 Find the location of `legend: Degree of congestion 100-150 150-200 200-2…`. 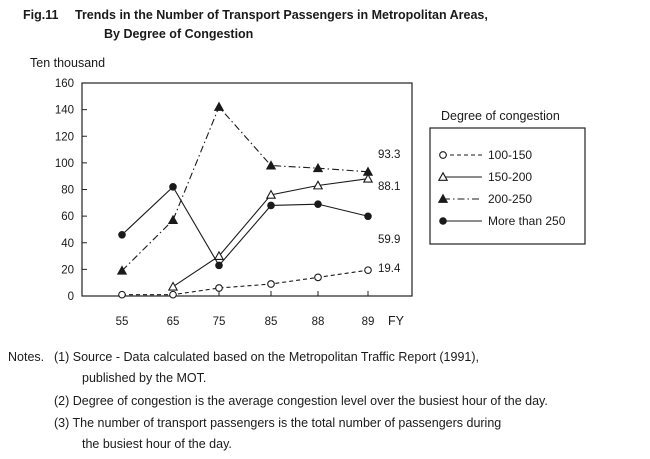

legend: Degree of congestion 100-150 150-200 200-2… is located at coordinates (507, 177).